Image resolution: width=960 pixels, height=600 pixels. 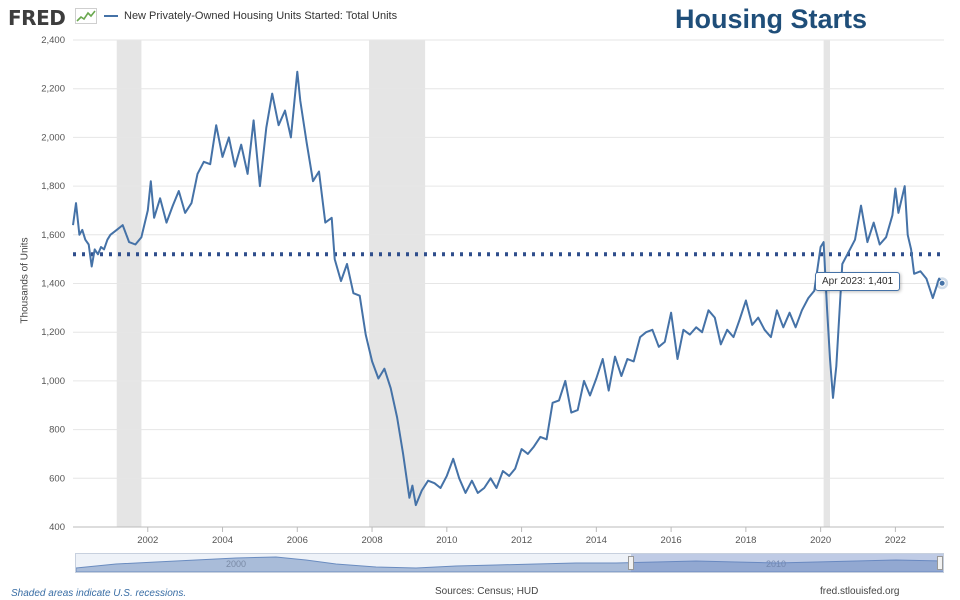 I want to click on y-tick-label-1000: 1,000, so click(x=53, y=381).